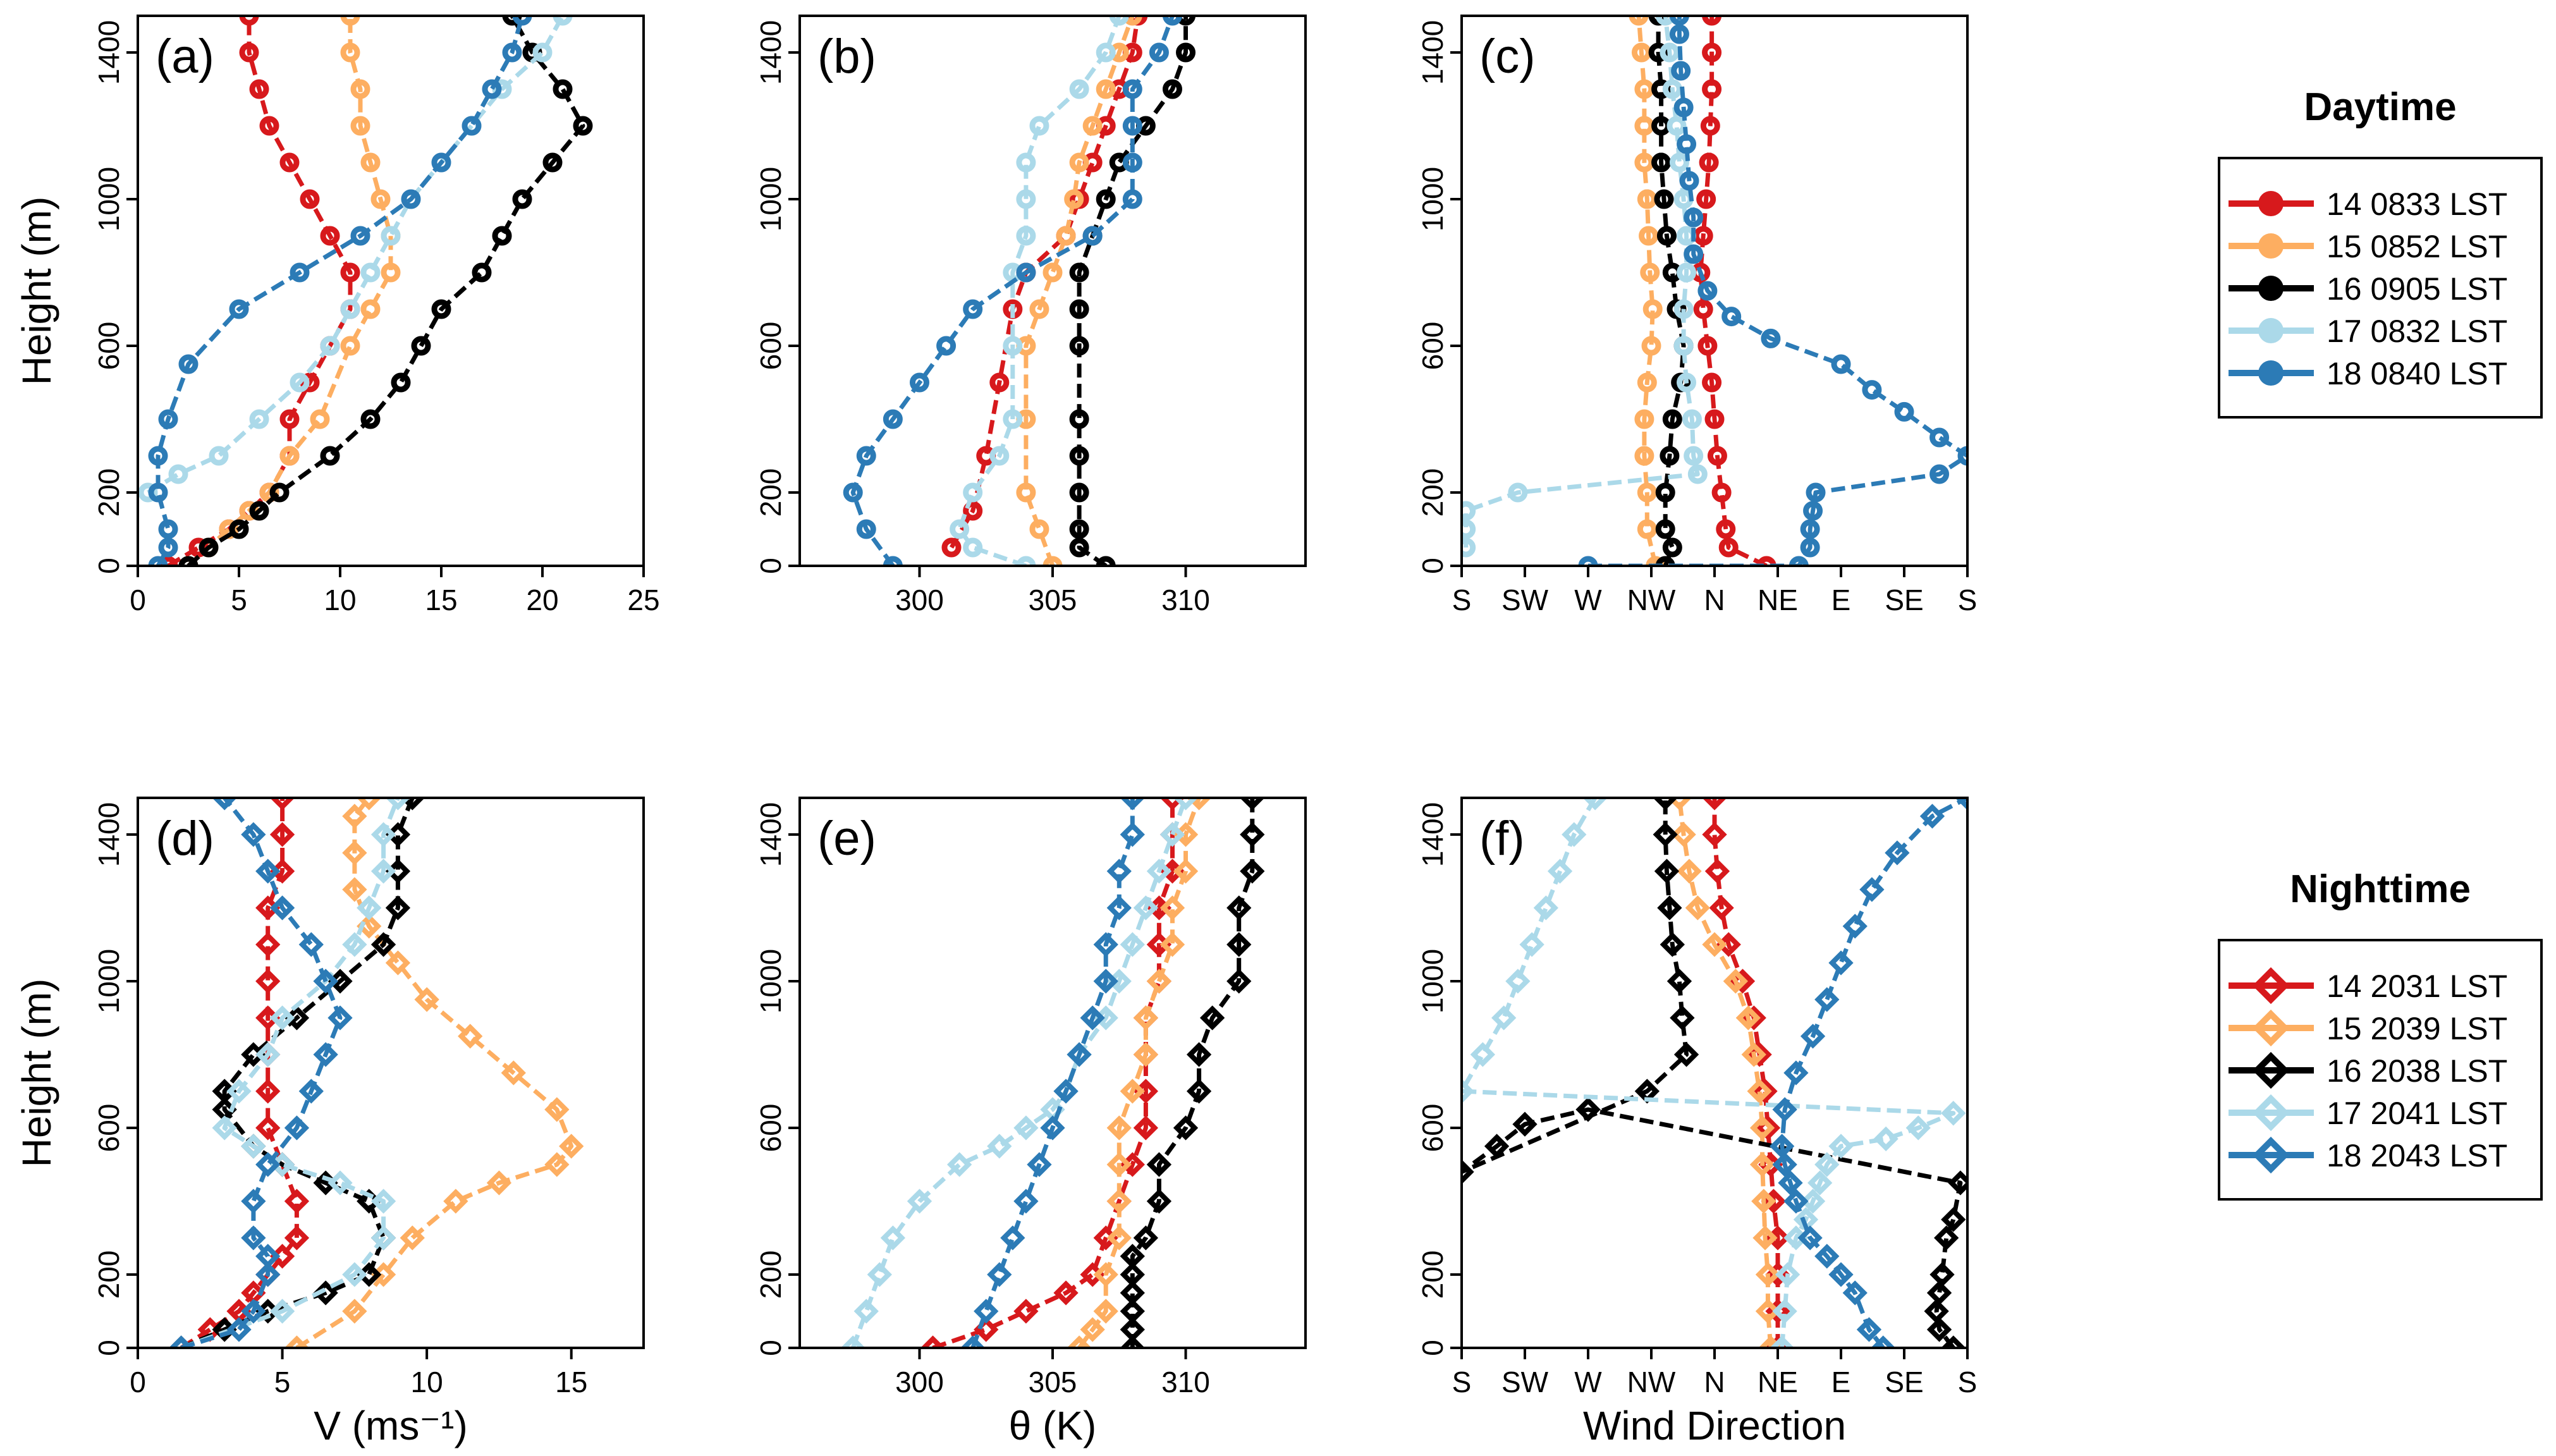  I want to click on series-16-2038-lst, so click(1192, 1073).